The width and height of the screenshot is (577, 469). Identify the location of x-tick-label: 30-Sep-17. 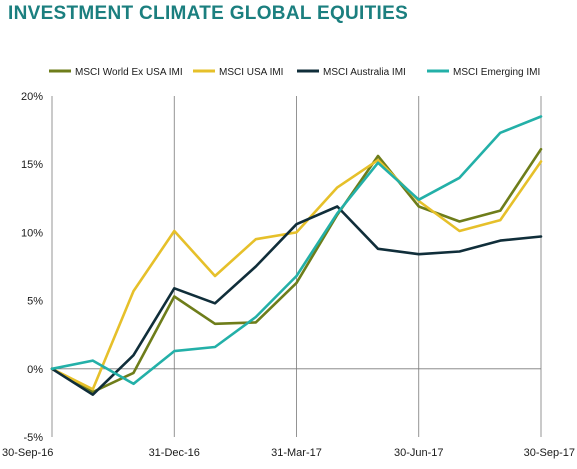
(549, 453).